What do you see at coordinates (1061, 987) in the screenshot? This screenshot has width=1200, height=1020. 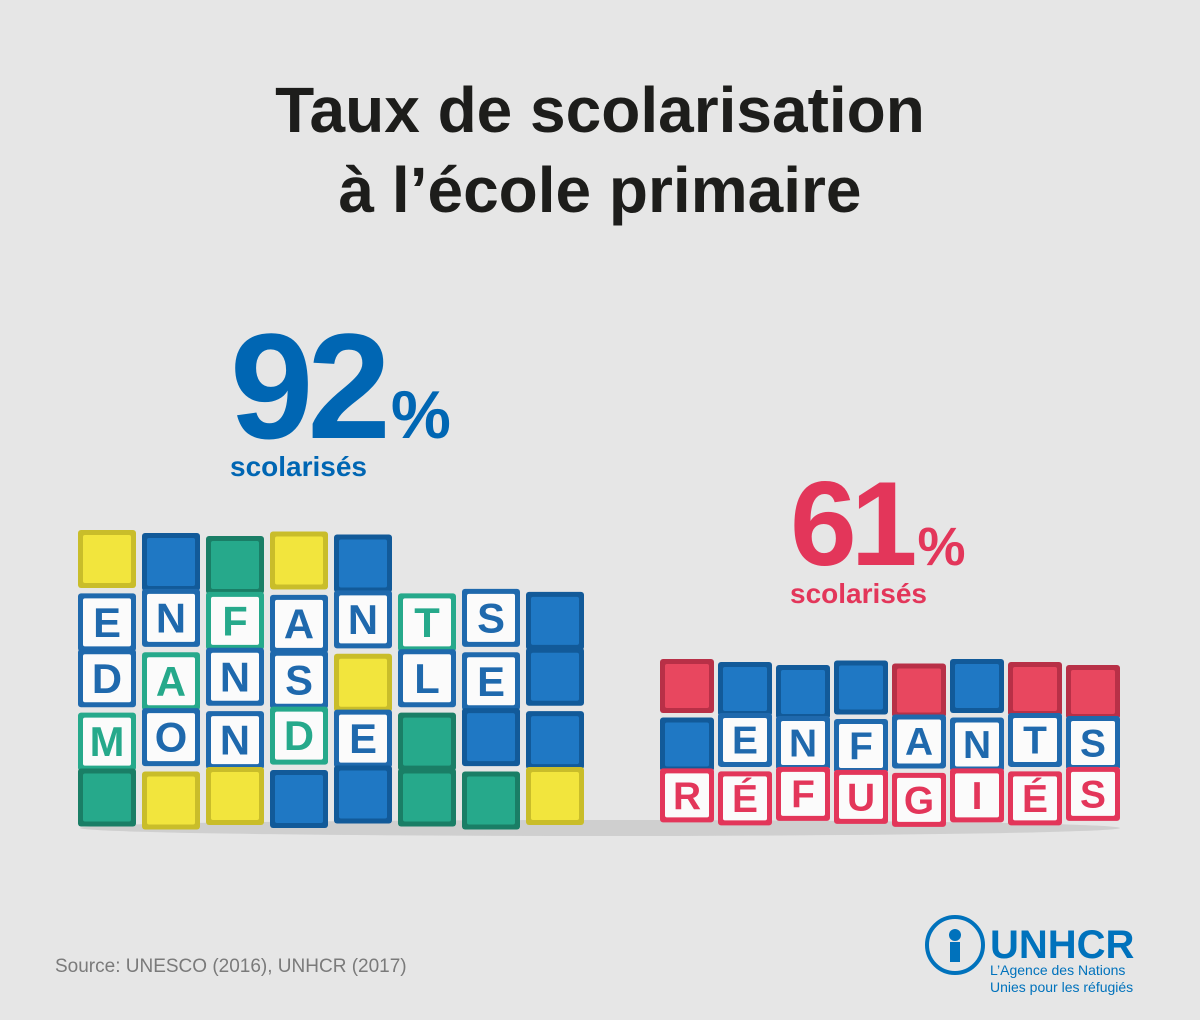 I see `logo-tagline: Unies pour les réfugiés` at bounding box center [1061, 987].